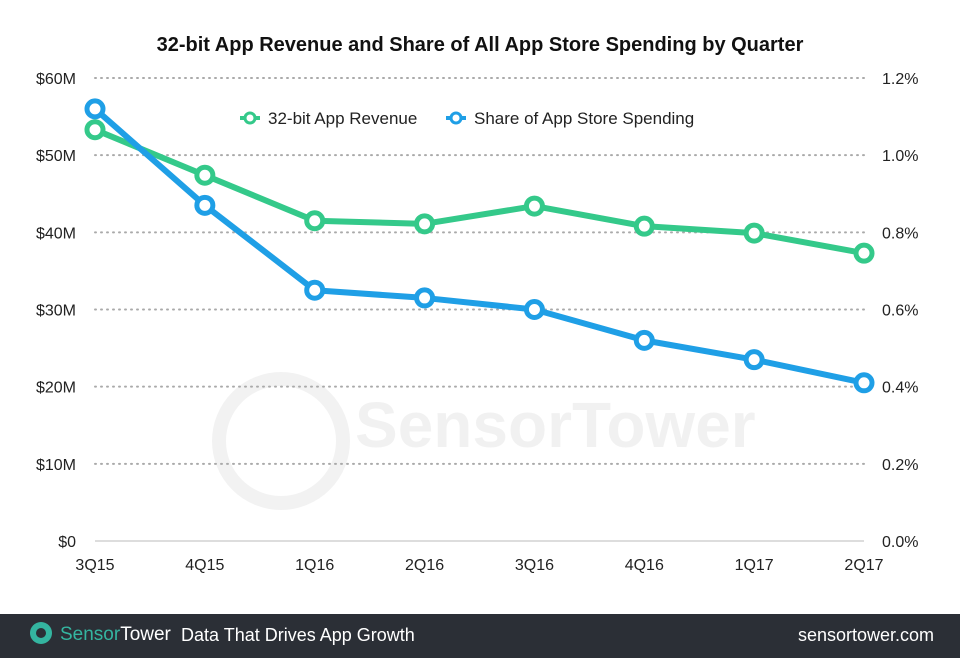 Image resolution: width=960 pixels, height=658 pixels. I want to click on left-tick-label: $20M, so click(56, 388).